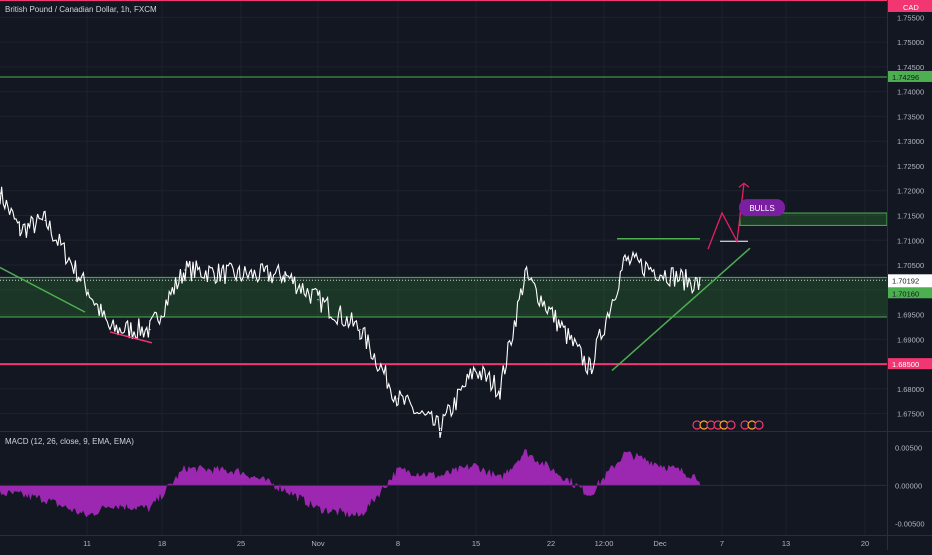  I want to click on macd-tick: 0.00000, so click(908, 485).